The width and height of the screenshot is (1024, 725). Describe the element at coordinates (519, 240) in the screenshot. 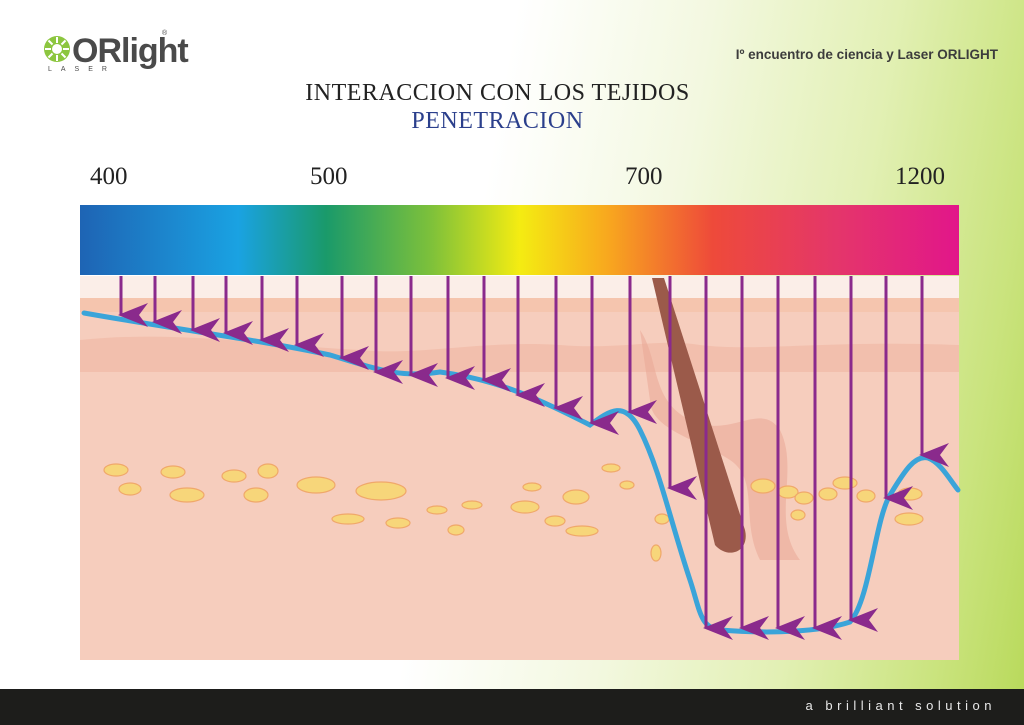

I see `spectrum-bar` at that location.